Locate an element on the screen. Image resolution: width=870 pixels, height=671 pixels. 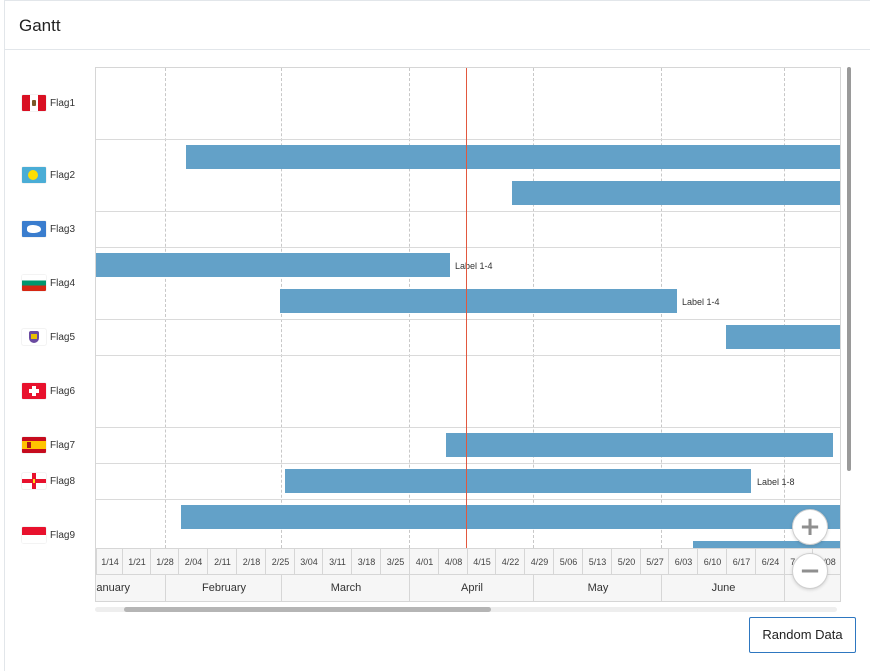
horizontal-scrollbar-thumb is located at coordinates (307, 609).